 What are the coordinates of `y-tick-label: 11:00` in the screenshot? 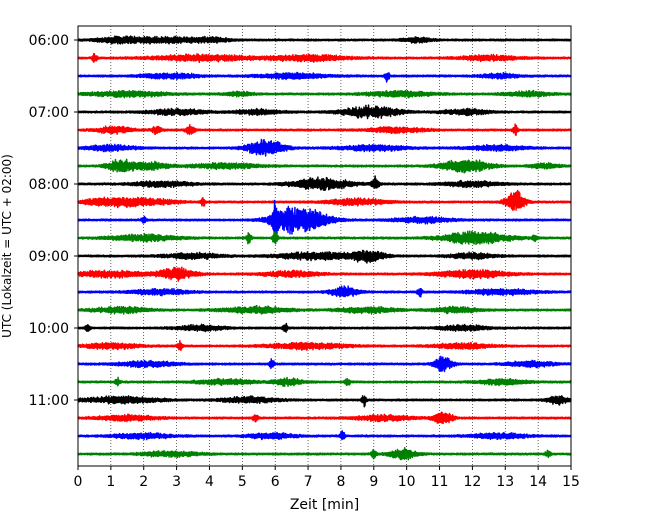 It's located at (49, 401).